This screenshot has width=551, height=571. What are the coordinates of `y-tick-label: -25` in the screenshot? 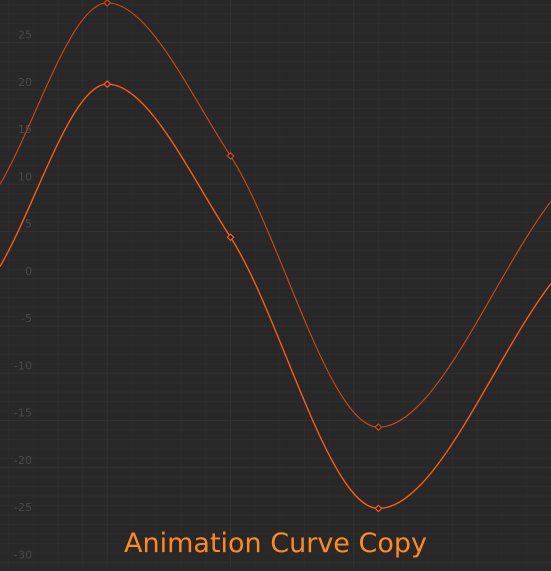 It's located at (23, 507).